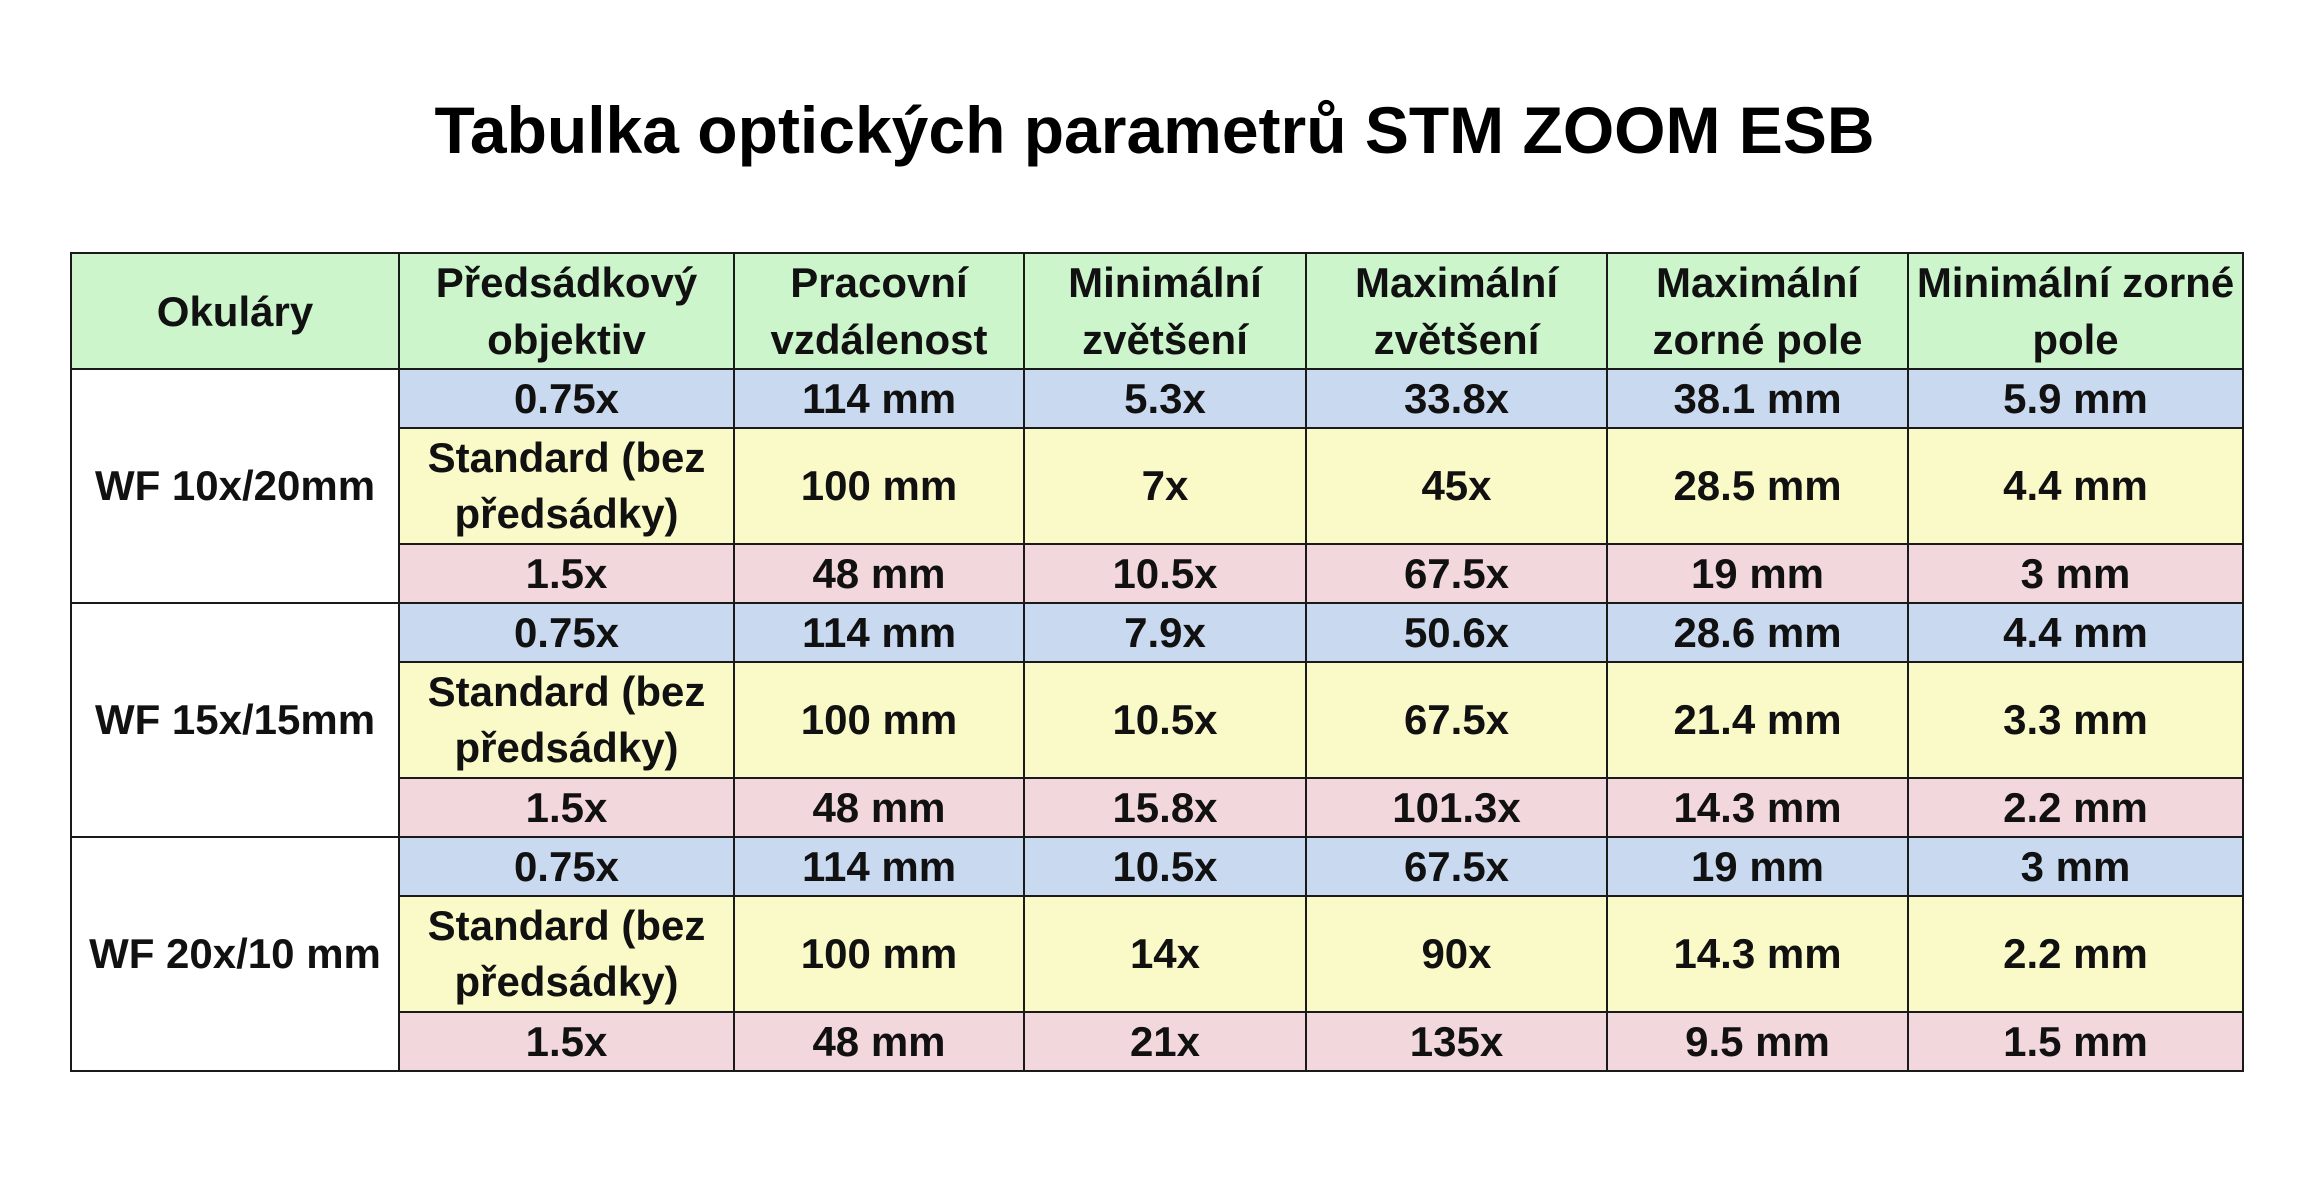  What do you see at coordinates (1757, 398) in the screenshot?
I see `max-field-of-view-cell: 38.1 mm` at bounding box center [1757, 398].